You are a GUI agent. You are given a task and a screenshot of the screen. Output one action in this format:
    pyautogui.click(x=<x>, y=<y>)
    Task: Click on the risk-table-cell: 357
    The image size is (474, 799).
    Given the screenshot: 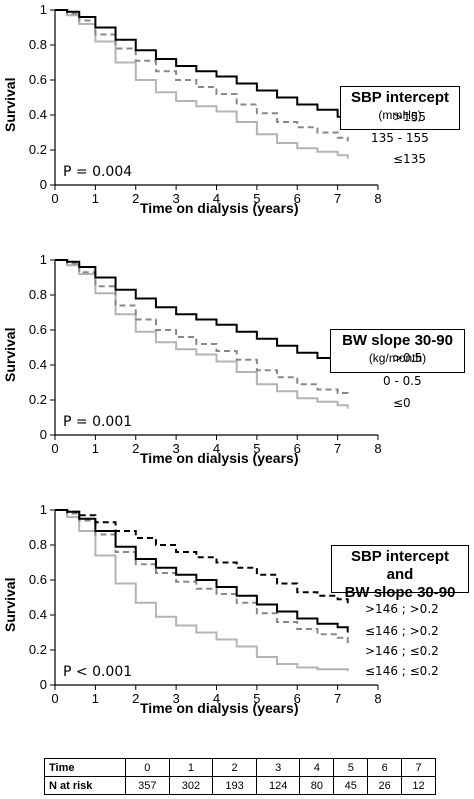 What is the action you would take?
    pyautogui.click(x=147, y=785)
    